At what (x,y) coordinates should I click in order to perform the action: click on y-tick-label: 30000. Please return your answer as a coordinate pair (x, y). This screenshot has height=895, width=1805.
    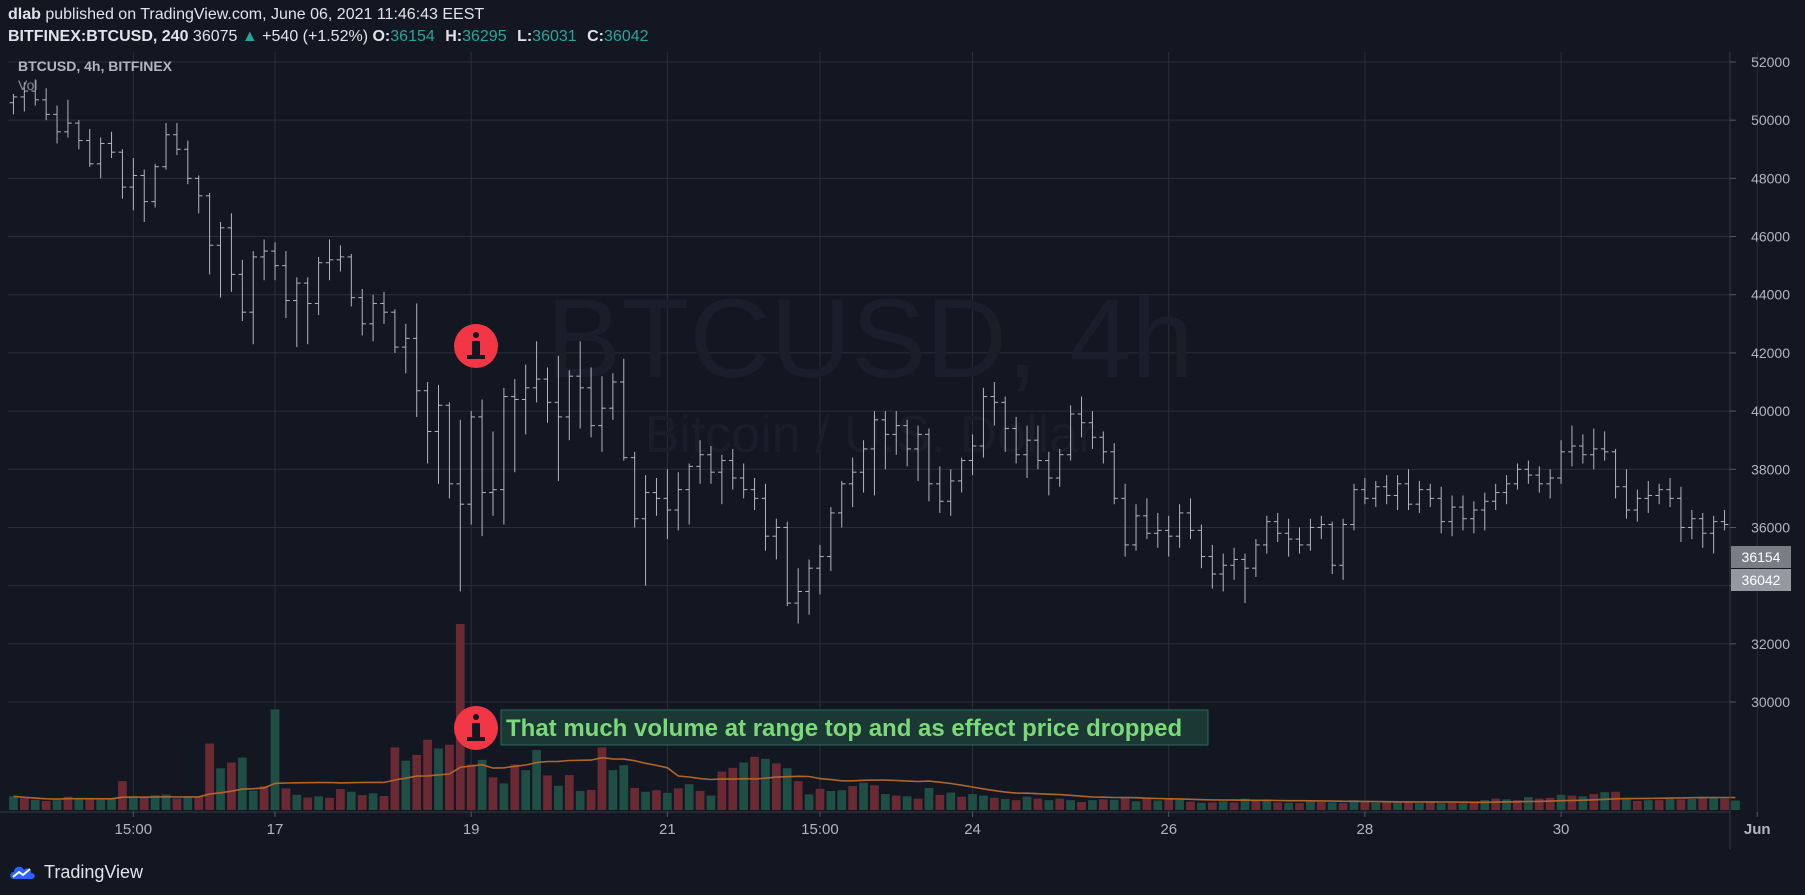
    Looking at the image, I should click on (1770, 702).